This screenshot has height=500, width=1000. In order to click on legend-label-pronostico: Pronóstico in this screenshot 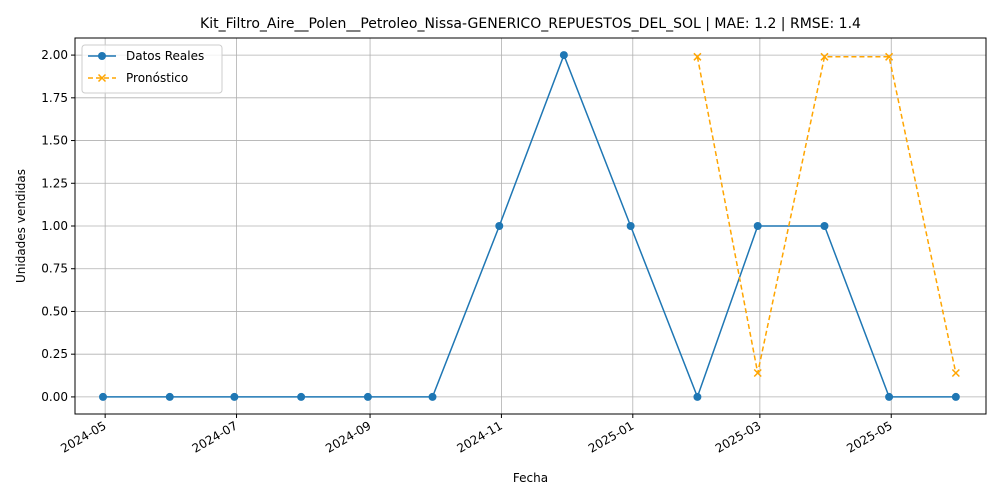, I will do `click(157, 78)`.